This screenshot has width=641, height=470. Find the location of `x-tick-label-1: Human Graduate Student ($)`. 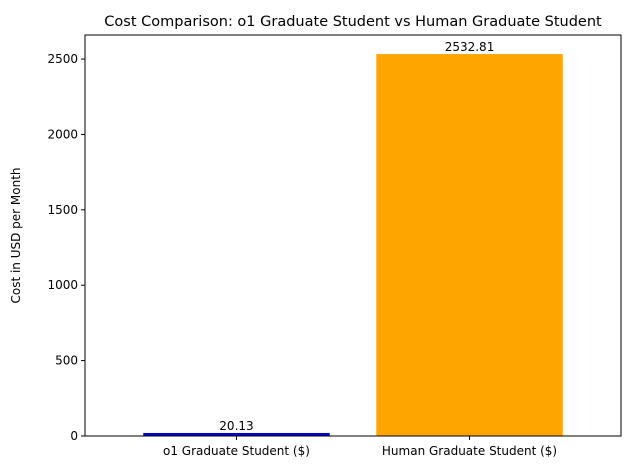

x-tick-label-1: Human Graduate Student ($) is located at coordinates (469, 451).